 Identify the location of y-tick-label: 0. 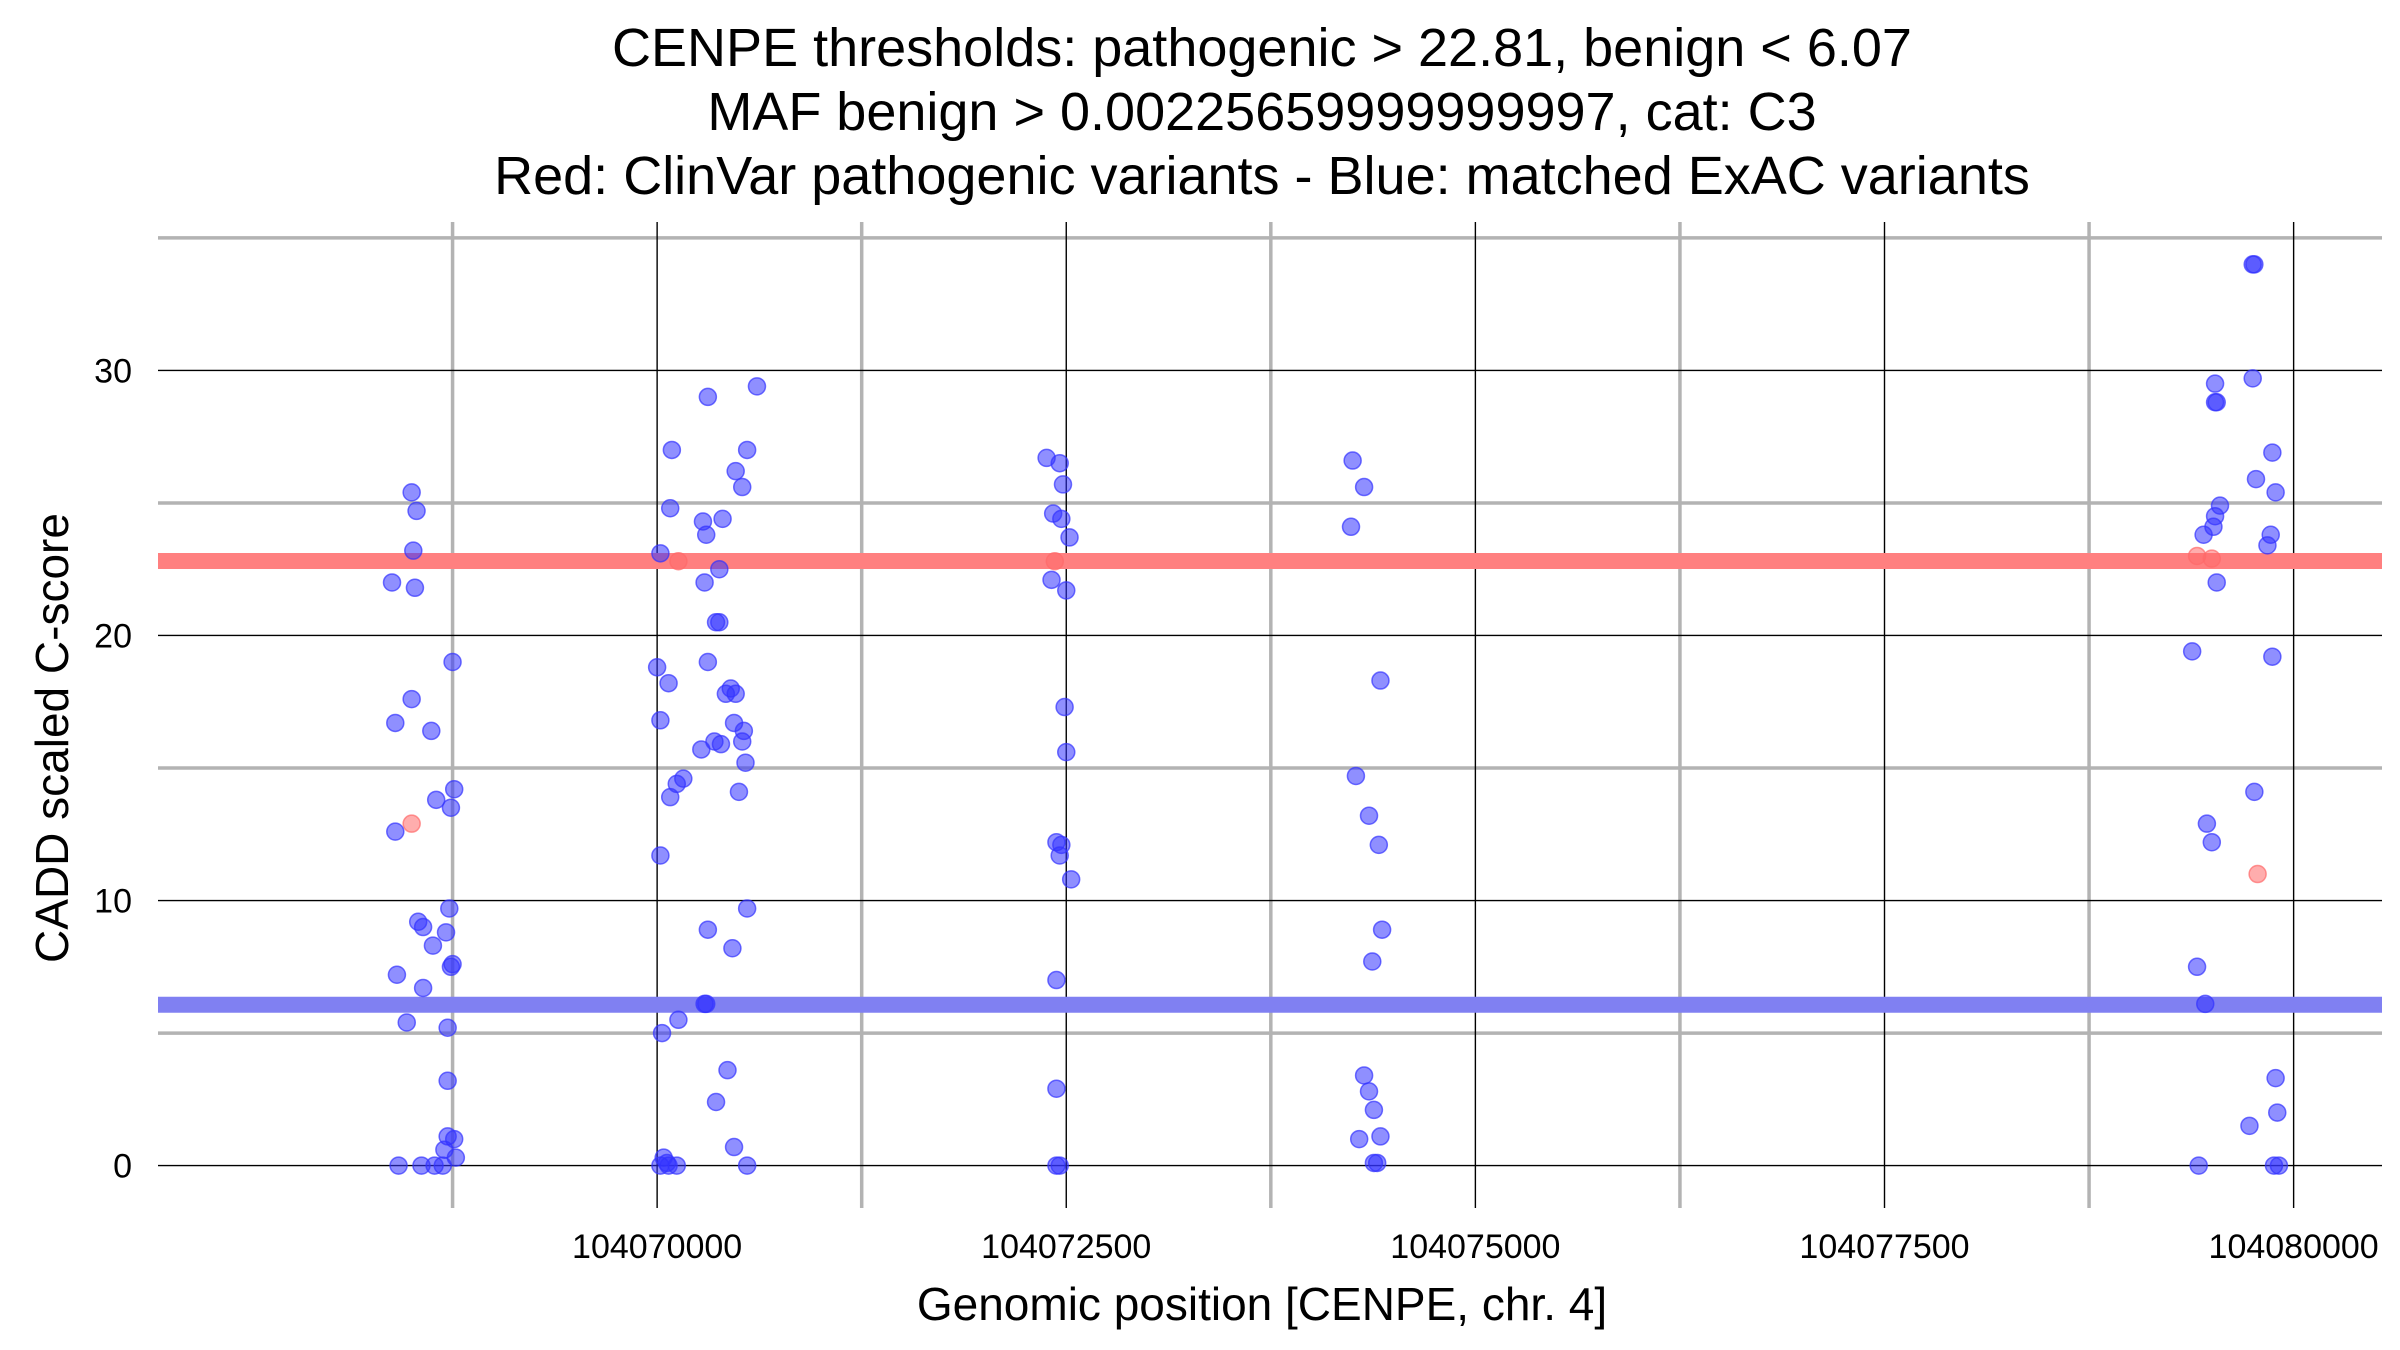
(122, 1167).